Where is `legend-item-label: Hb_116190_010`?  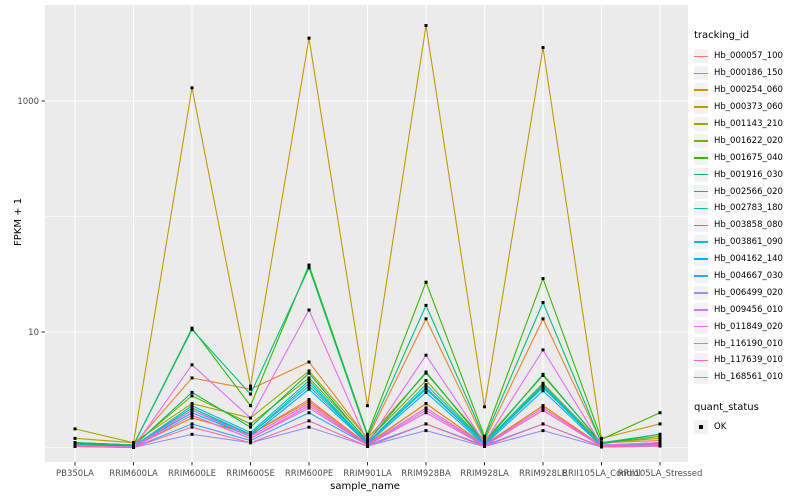
legend-item-label: Hb_116190_010 is located at coordinates (748, 343).